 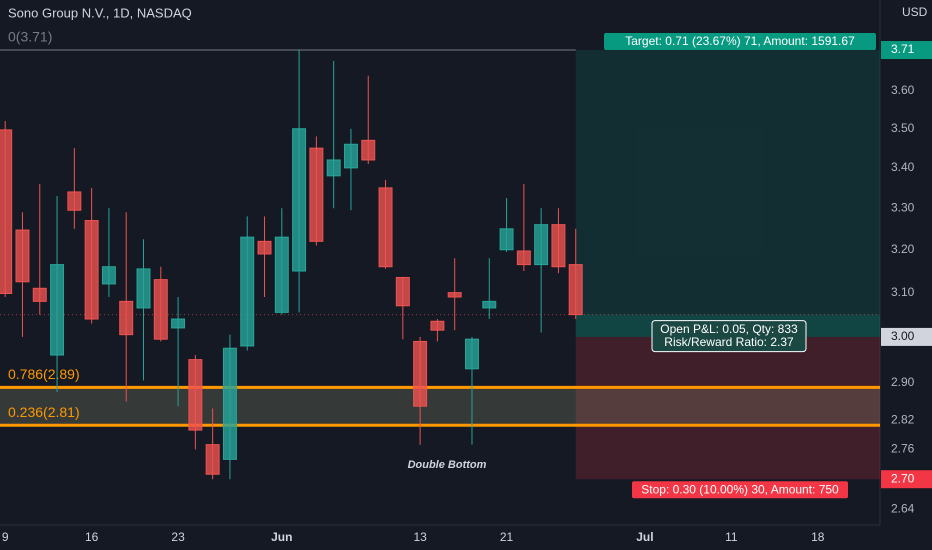 I want to click on y-tick-label: 2.90, so click(x=903, y=382).